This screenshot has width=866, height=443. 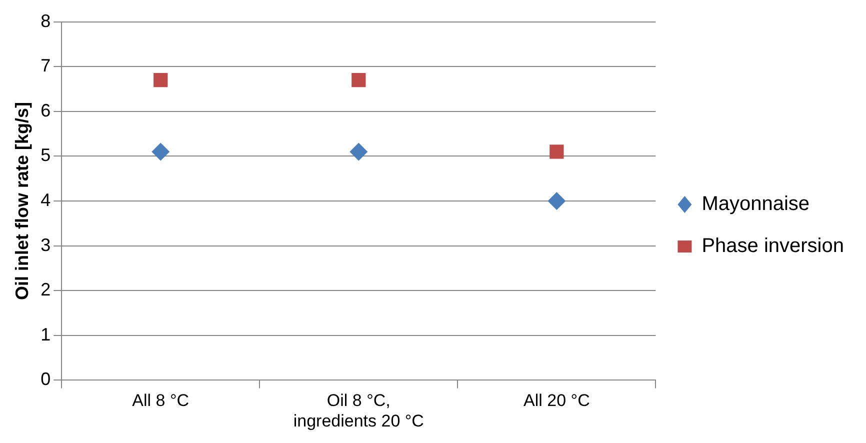 What do you see at coordinates (45, 334) in the screenshot?
I see `y-tick-label: 1` at bounding box center [45, 334].